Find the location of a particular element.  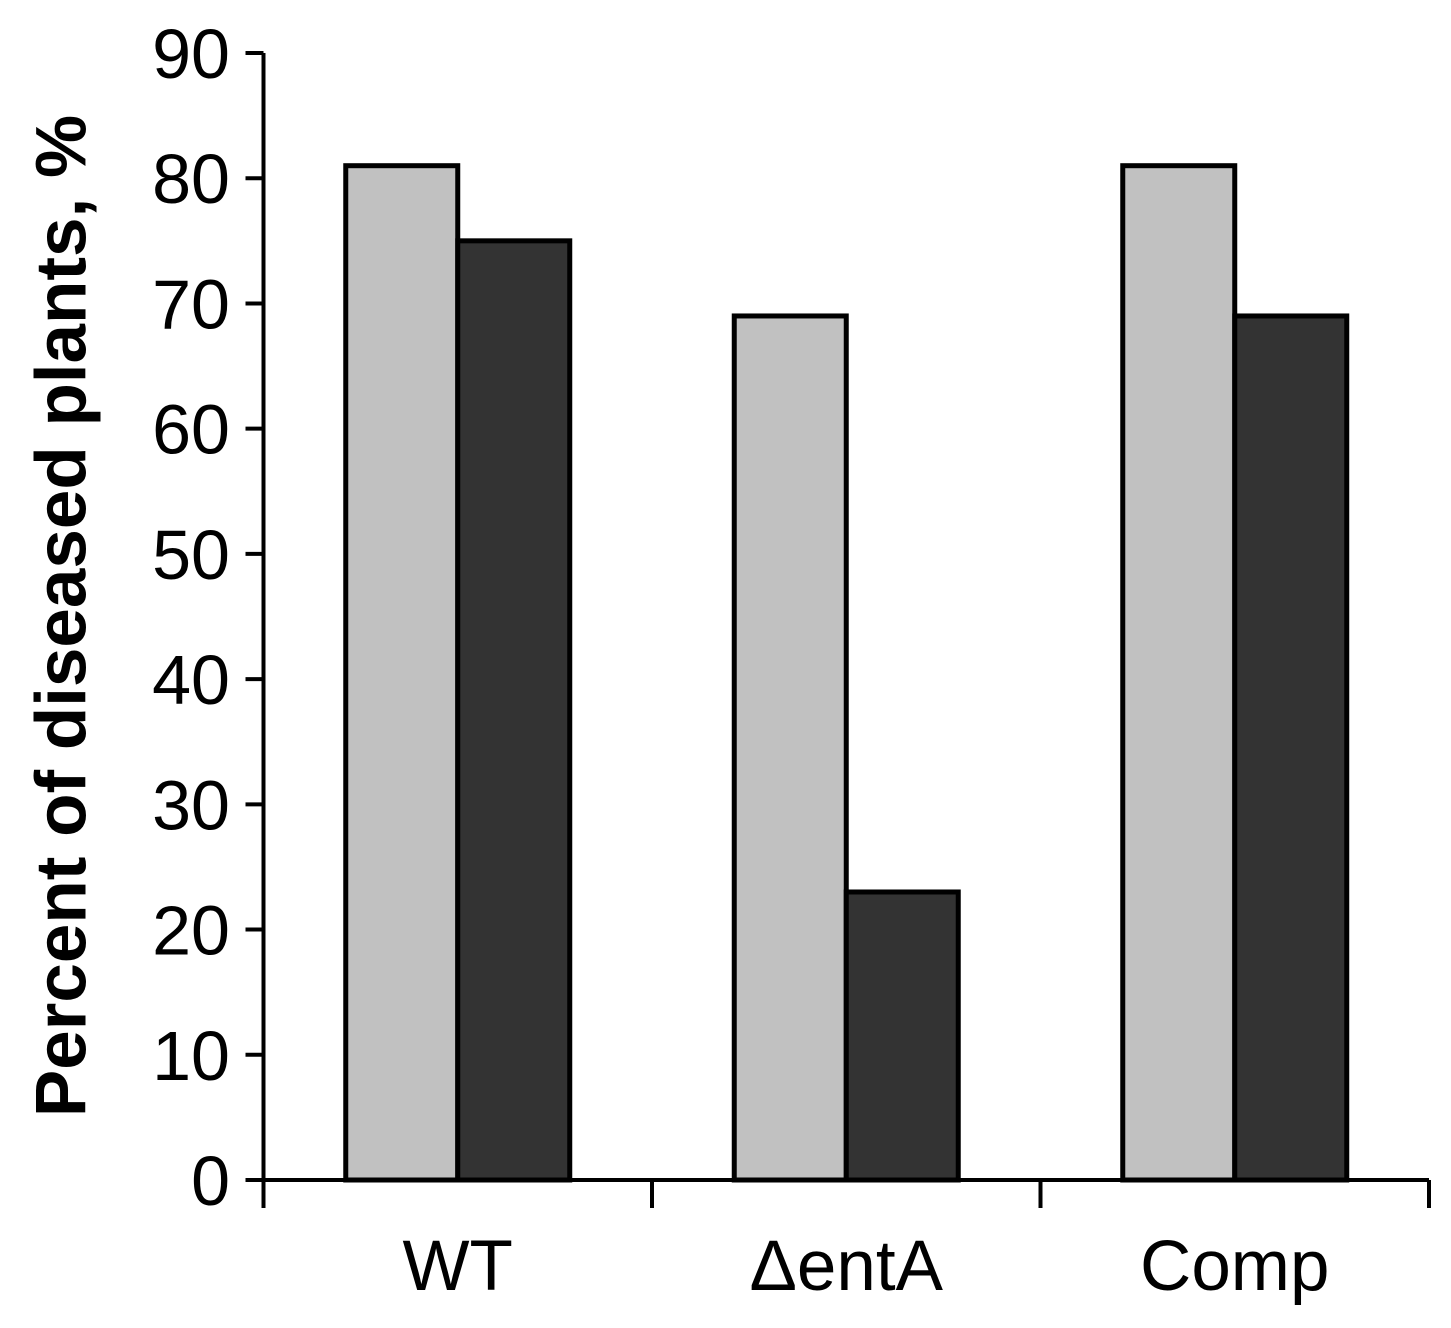

x-category-label: Comp is located at coordinates (1234, 1266).